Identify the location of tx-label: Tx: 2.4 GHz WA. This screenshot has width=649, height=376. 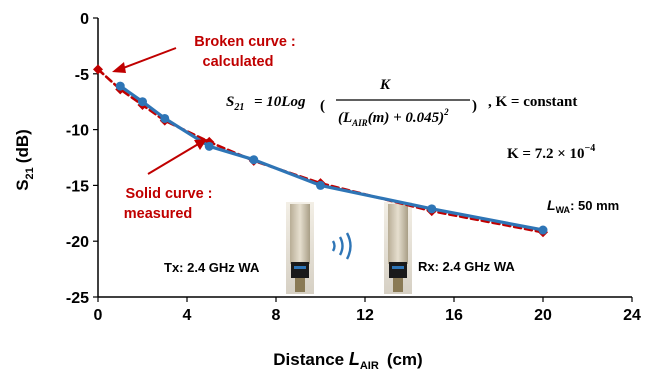
(212, 267).